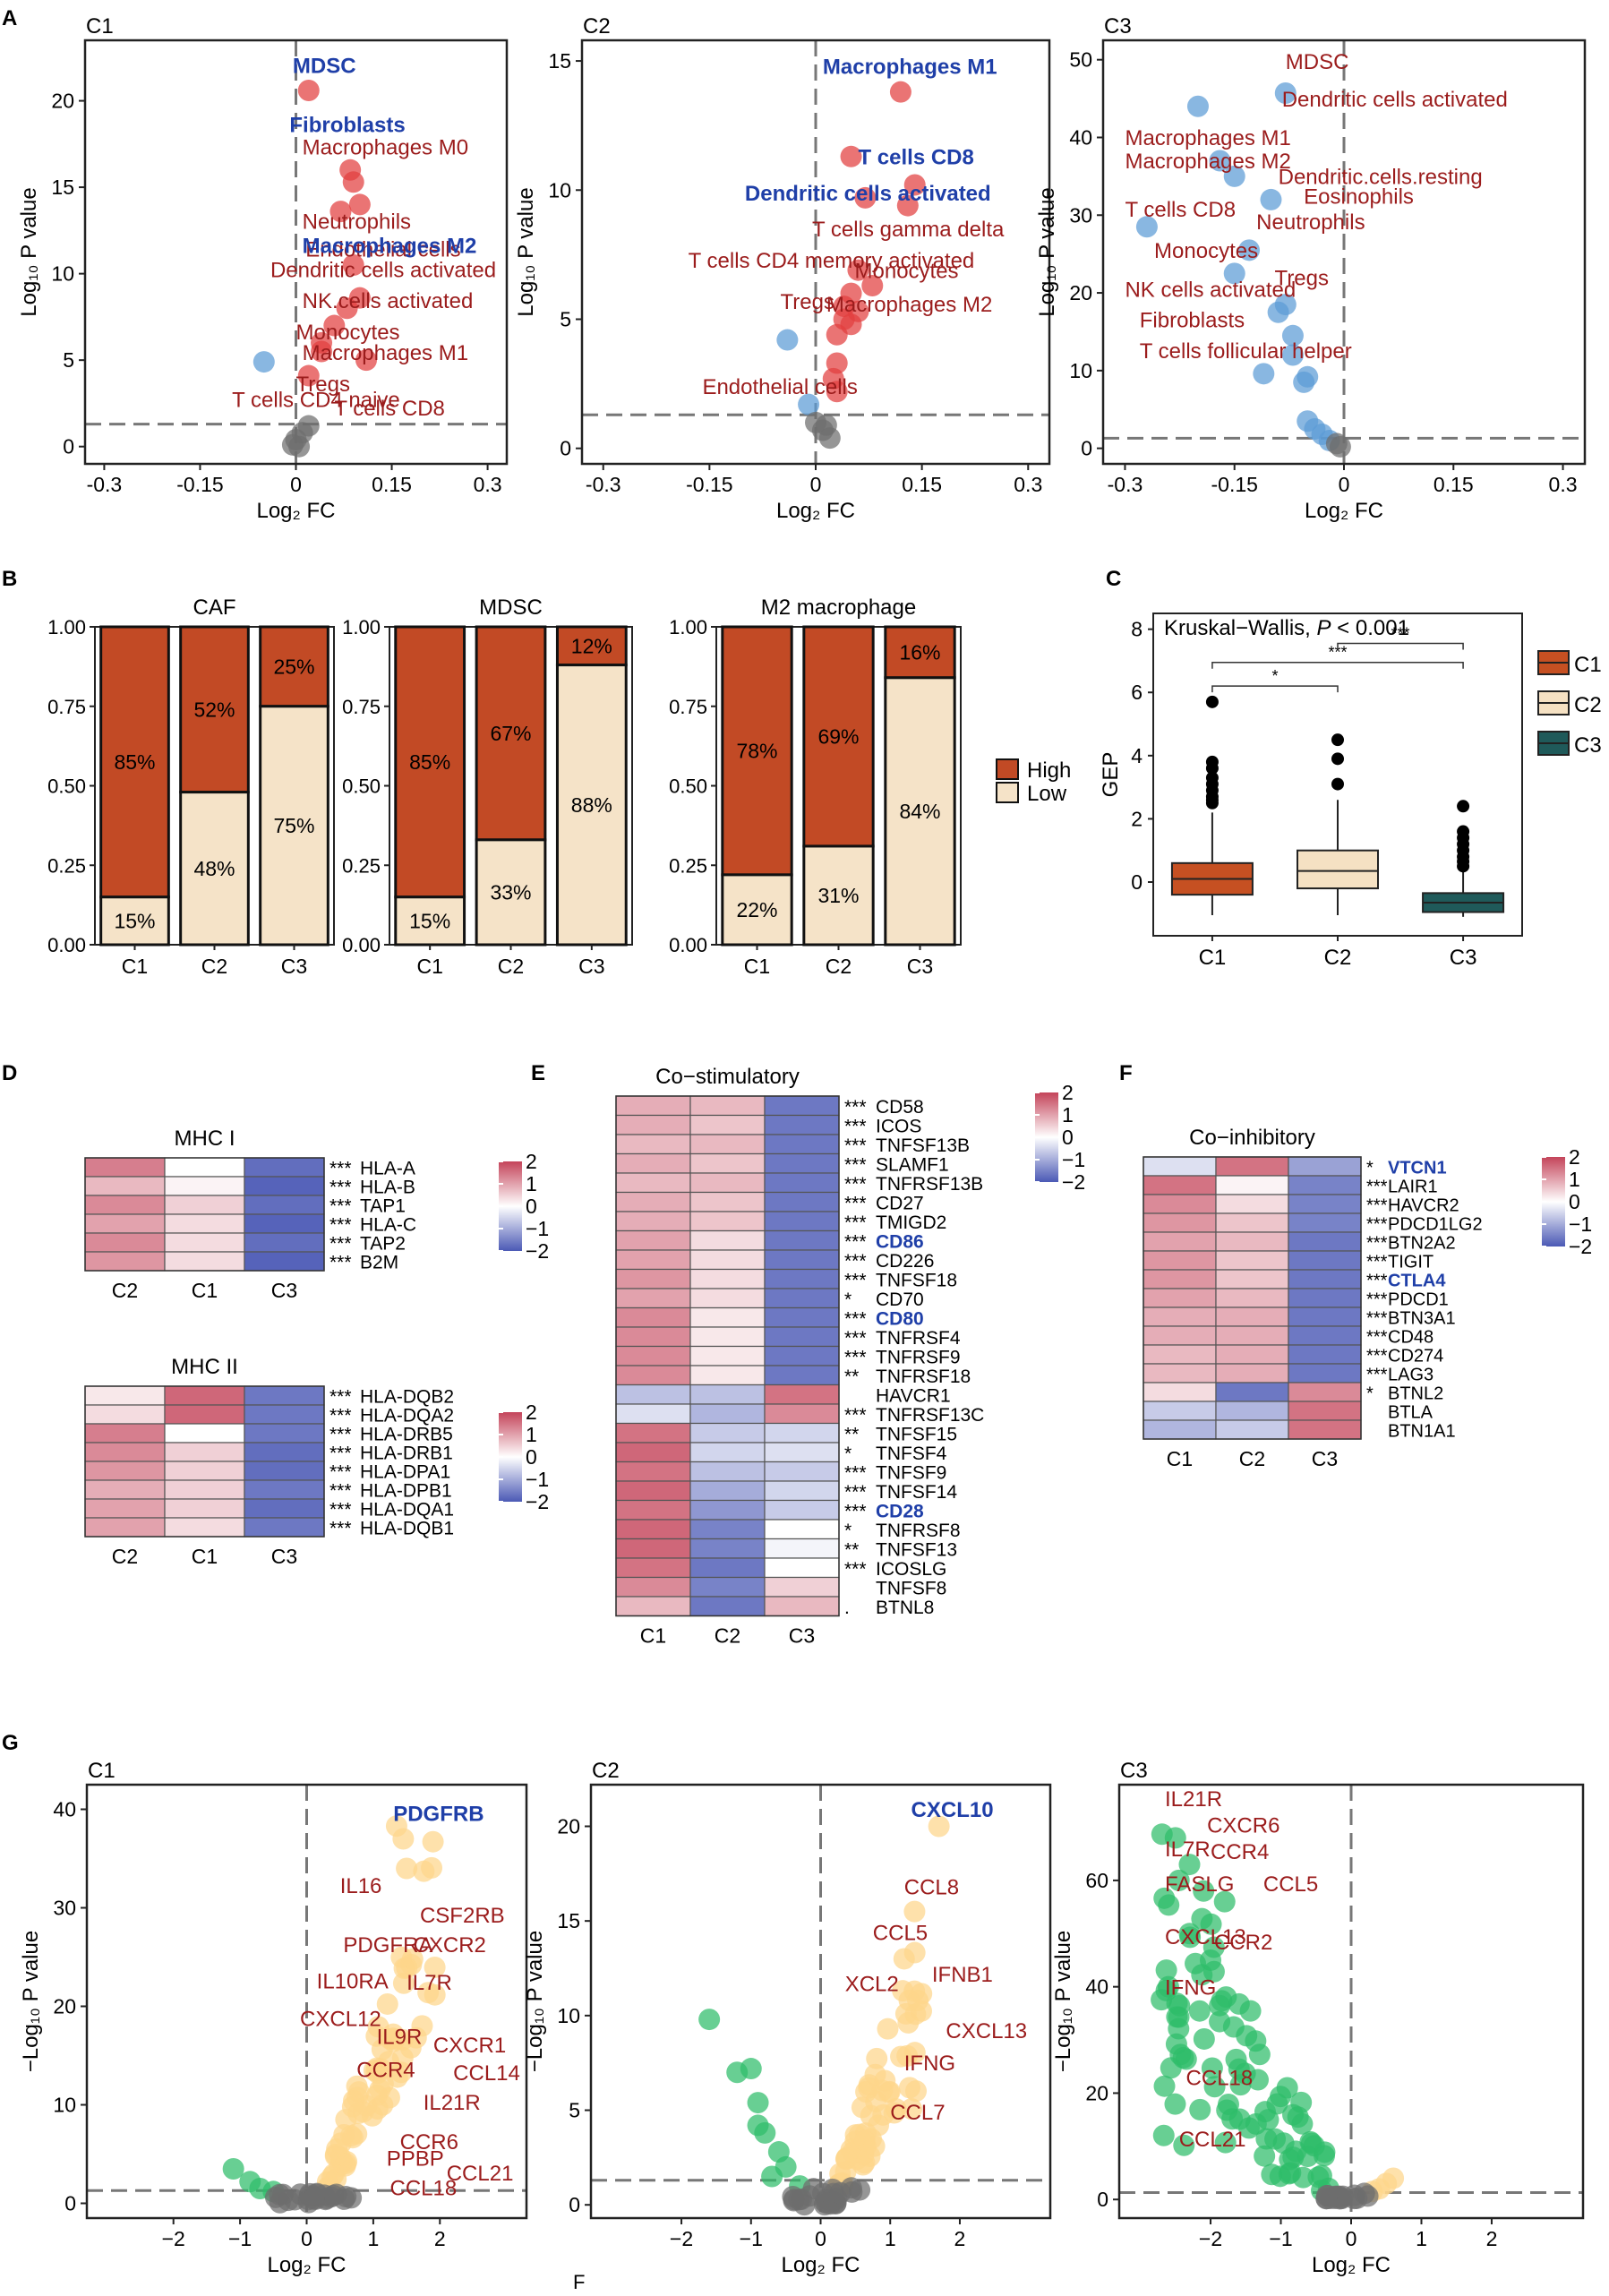 The height and width of the screenshot is (2296, 1609). Describe the element at coordinates (1096, 1987) in the screenshot. I see `y-tick-label: 40` at that location.